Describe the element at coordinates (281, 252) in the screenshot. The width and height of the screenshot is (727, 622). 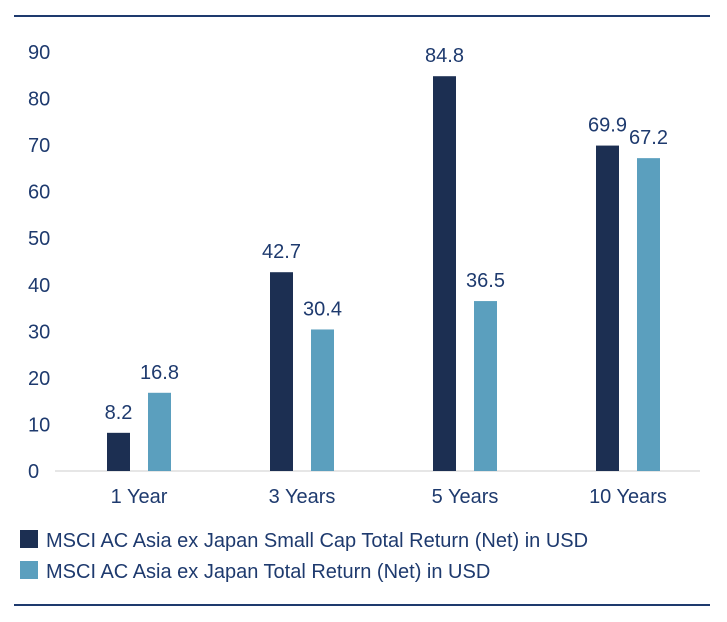
I see `bar-value-label: 42.7` at that location.